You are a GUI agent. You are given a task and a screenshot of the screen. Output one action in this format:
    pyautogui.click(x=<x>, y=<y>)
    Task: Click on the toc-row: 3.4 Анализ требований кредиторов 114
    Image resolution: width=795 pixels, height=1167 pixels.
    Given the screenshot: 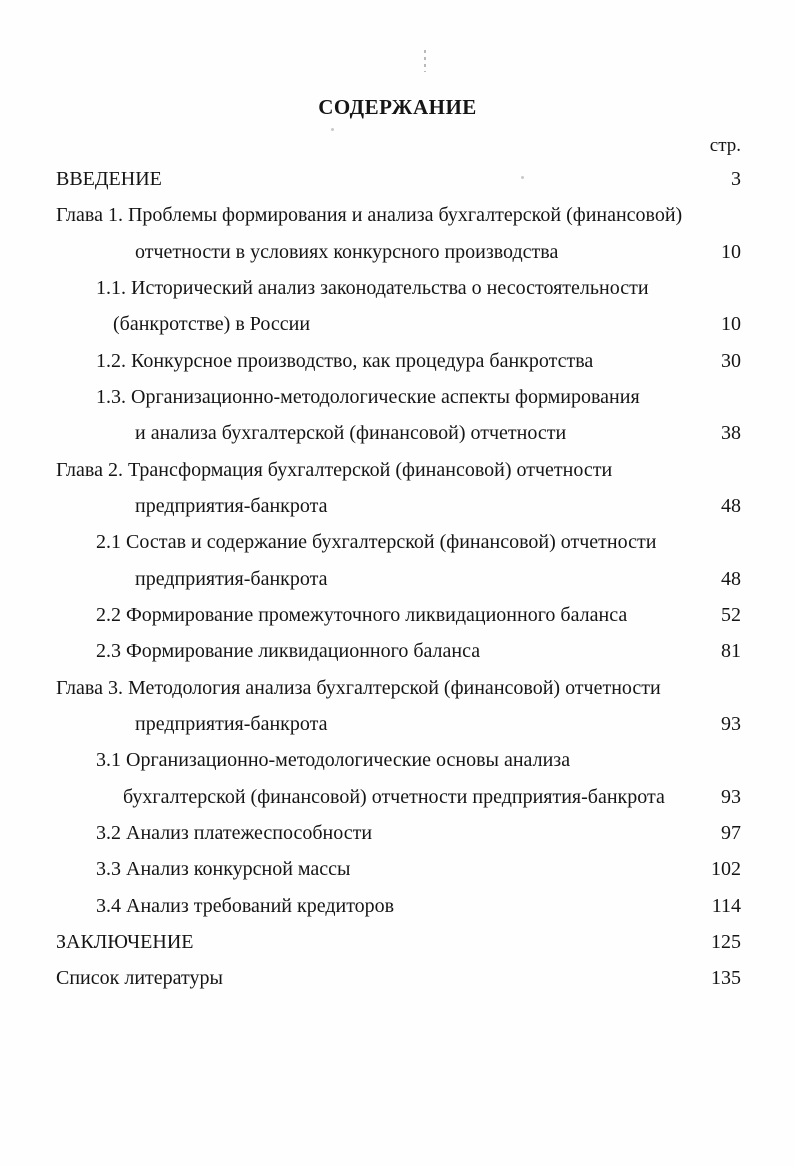 What is the action you would take?
    pyautogui.click(x=397, y=906)
    